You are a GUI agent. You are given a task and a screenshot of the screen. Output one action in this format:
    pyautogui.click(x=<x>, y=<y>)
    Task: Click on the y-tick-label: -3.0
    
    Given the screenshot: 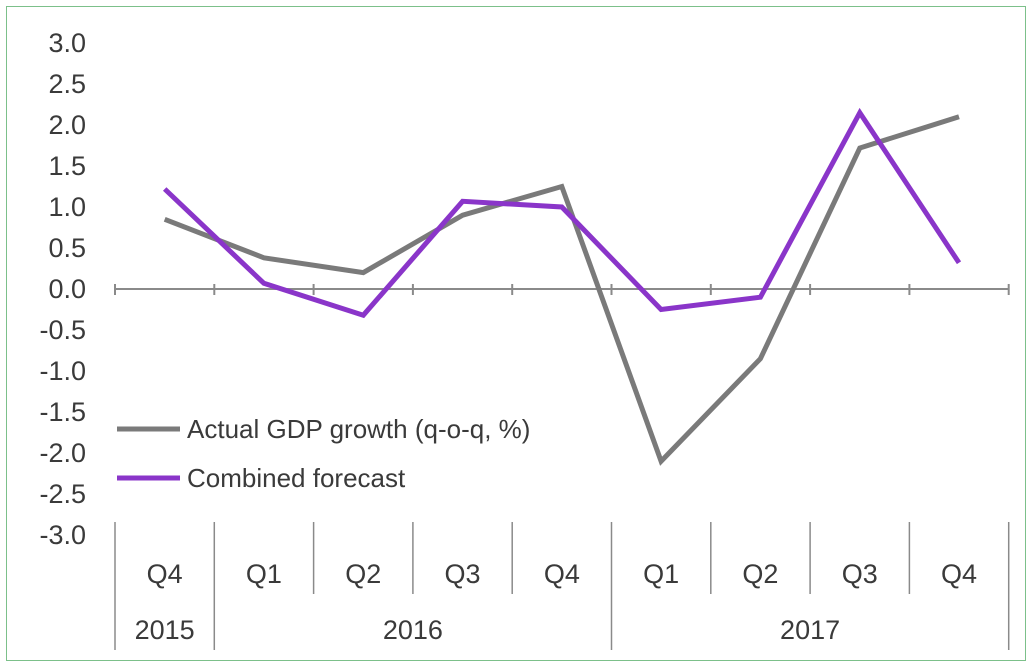 What is the action you would take?
    pyautogui.click(x=62, y=535)
    